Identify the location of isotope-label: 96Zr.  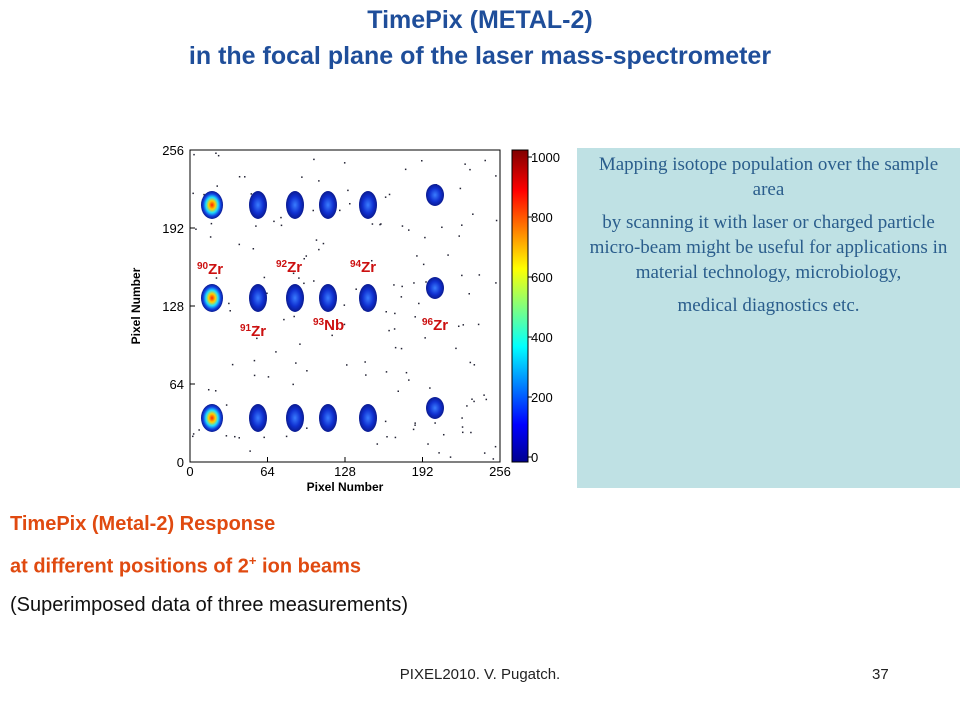
(435, 325).